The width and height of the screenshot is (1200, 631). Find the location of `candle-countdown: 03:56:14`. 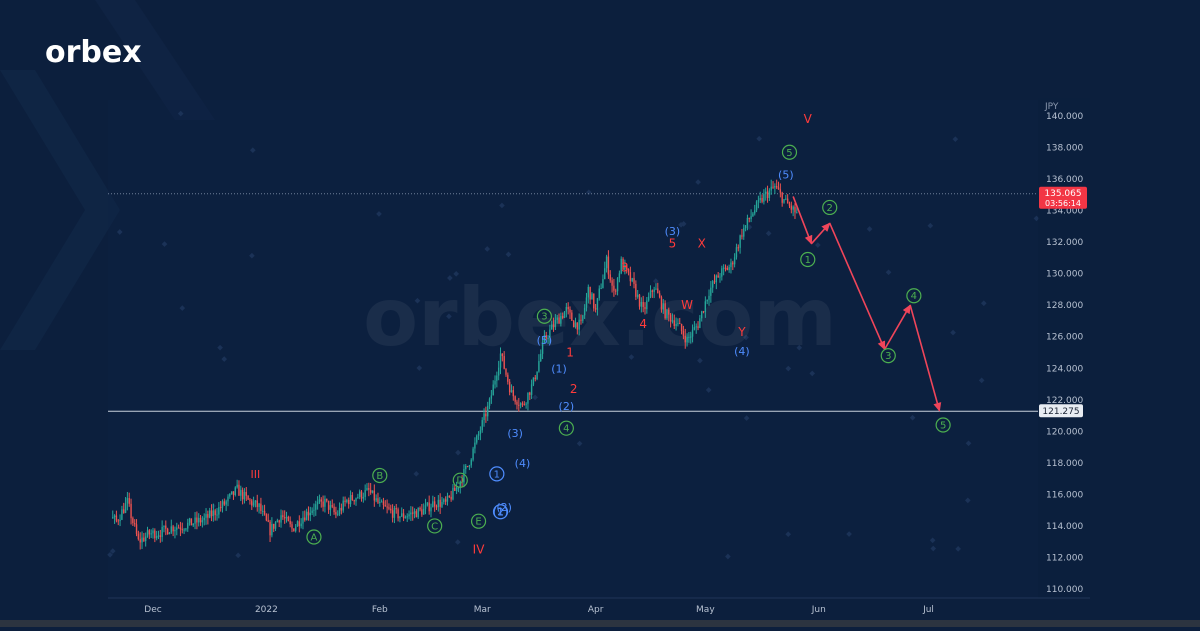

candle-countdown: 03:56:14 is located at coordinates (1063, 203).